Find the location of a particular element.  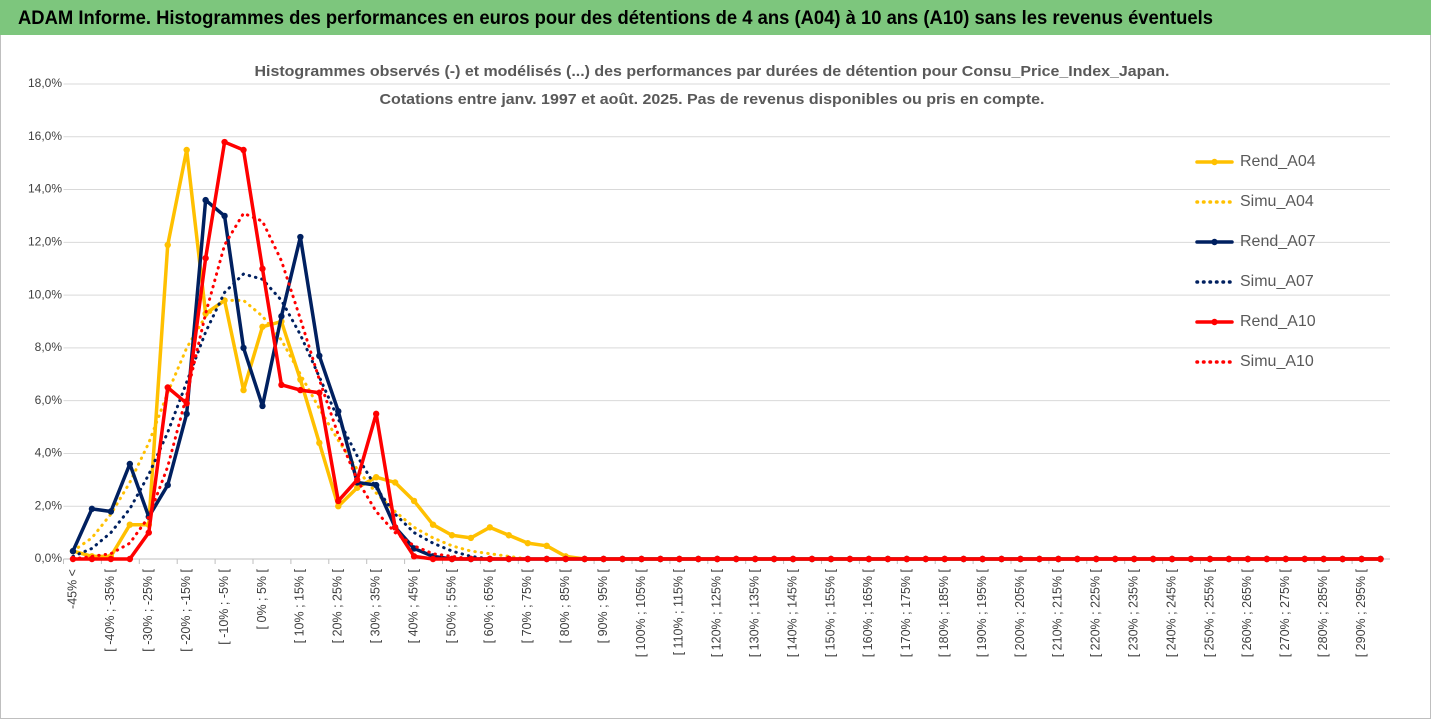

x-tick-label: [ -20% ; -15% [ is located at coordinates (186, 609).